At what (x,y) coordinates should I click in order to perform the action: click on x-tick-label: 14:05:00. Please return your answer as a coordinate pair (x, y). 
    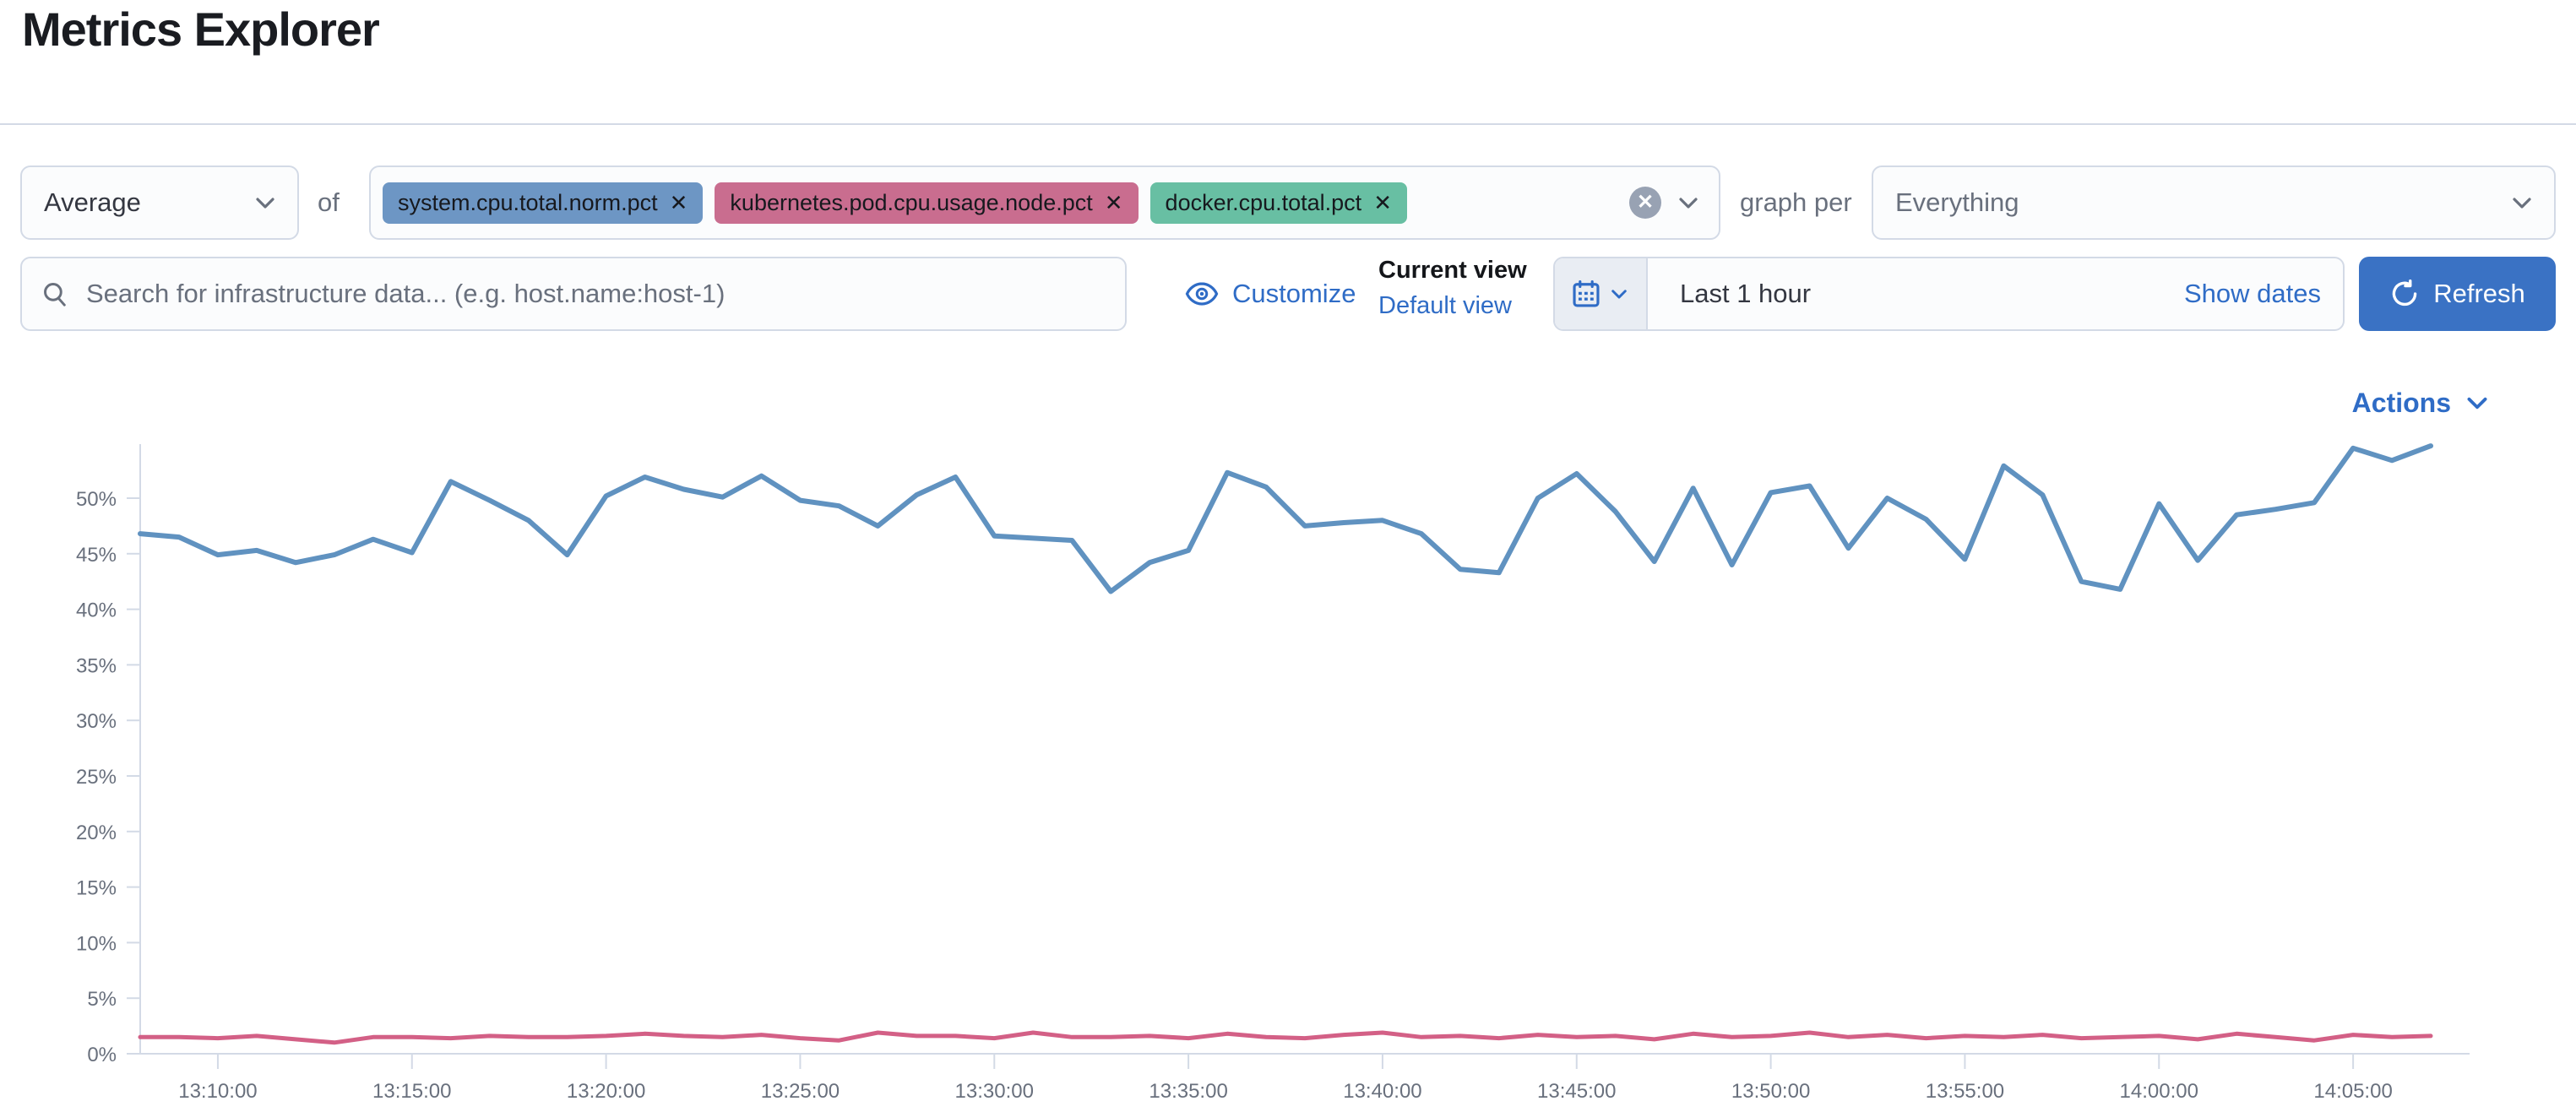
    Looking at the image, I should click on (2352, 1091).